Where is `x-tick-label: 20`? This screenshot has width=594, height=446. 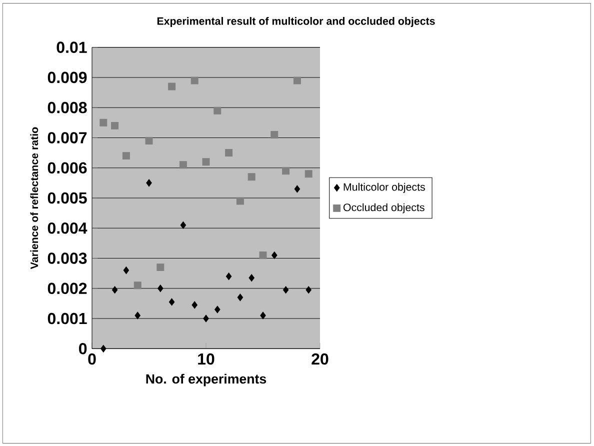 x-tick-label: 20 is located at coordinates (320, 359).